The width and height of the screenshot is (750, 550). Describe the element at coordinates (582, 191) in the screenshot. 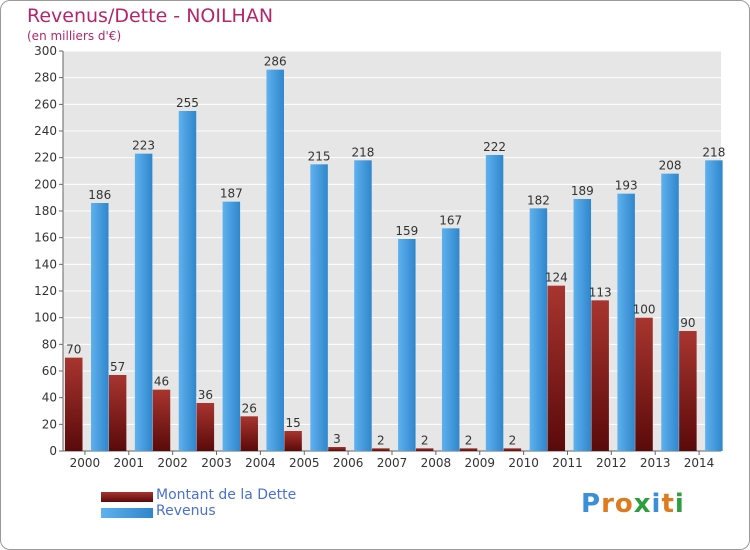

I see `value-label-revenue: 189` at that location.